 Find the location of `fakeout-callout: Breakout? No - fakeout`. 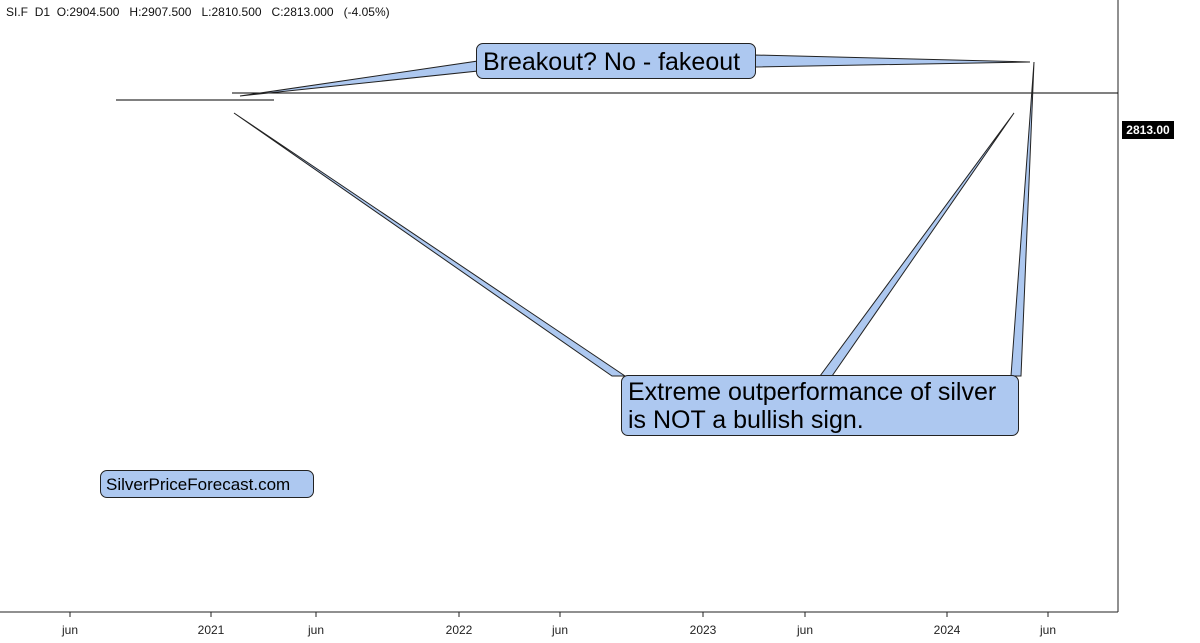

fakeout-callout: Breakout? No - fakeout is located at coordinates (616, 61).